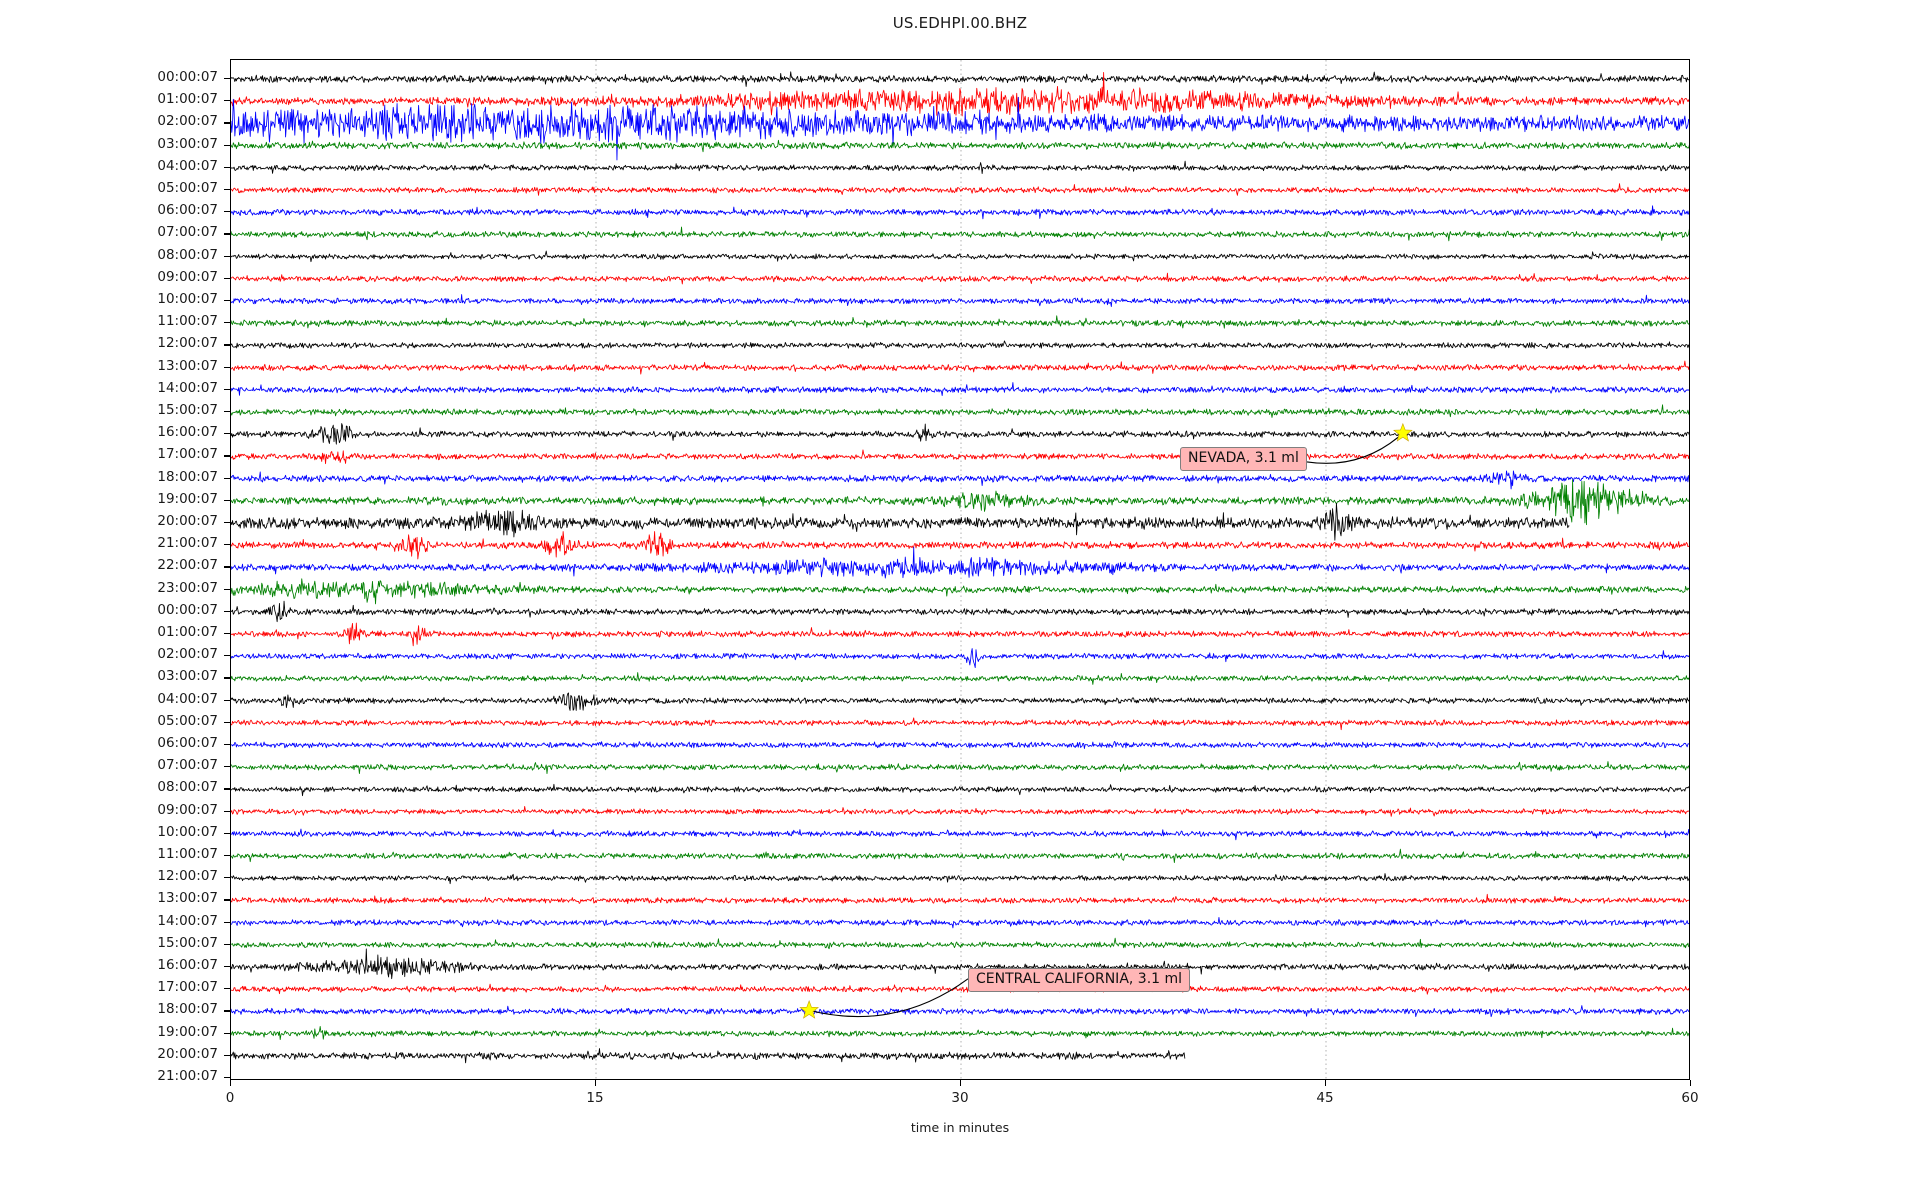 The width and height of the screenshot is (1920, 1200). I want to click on y-axis-tick-label: 16:00:07, so click(187, 965).